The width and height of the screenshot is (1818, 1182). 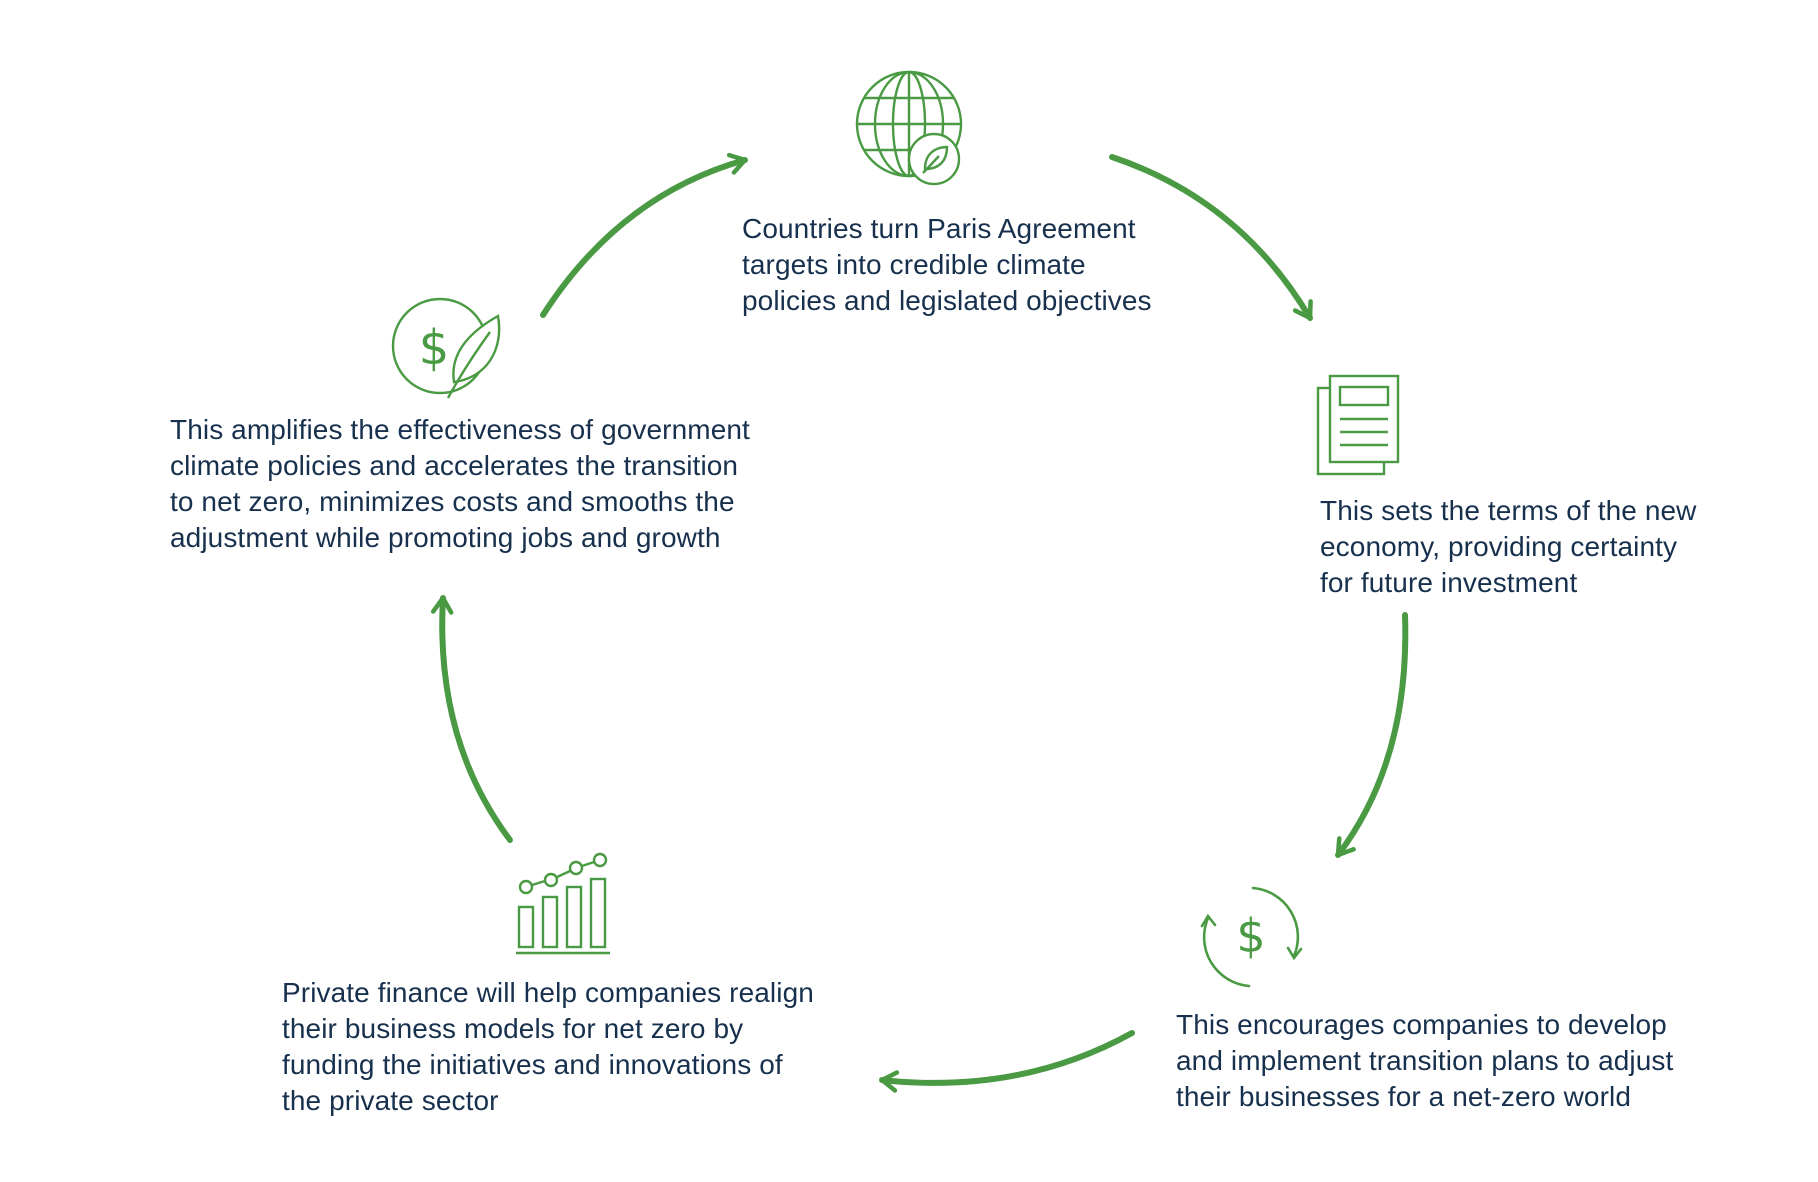 I want to click on step-1-line: Countries turn Paris Agreement, so click(x=939, y=228).